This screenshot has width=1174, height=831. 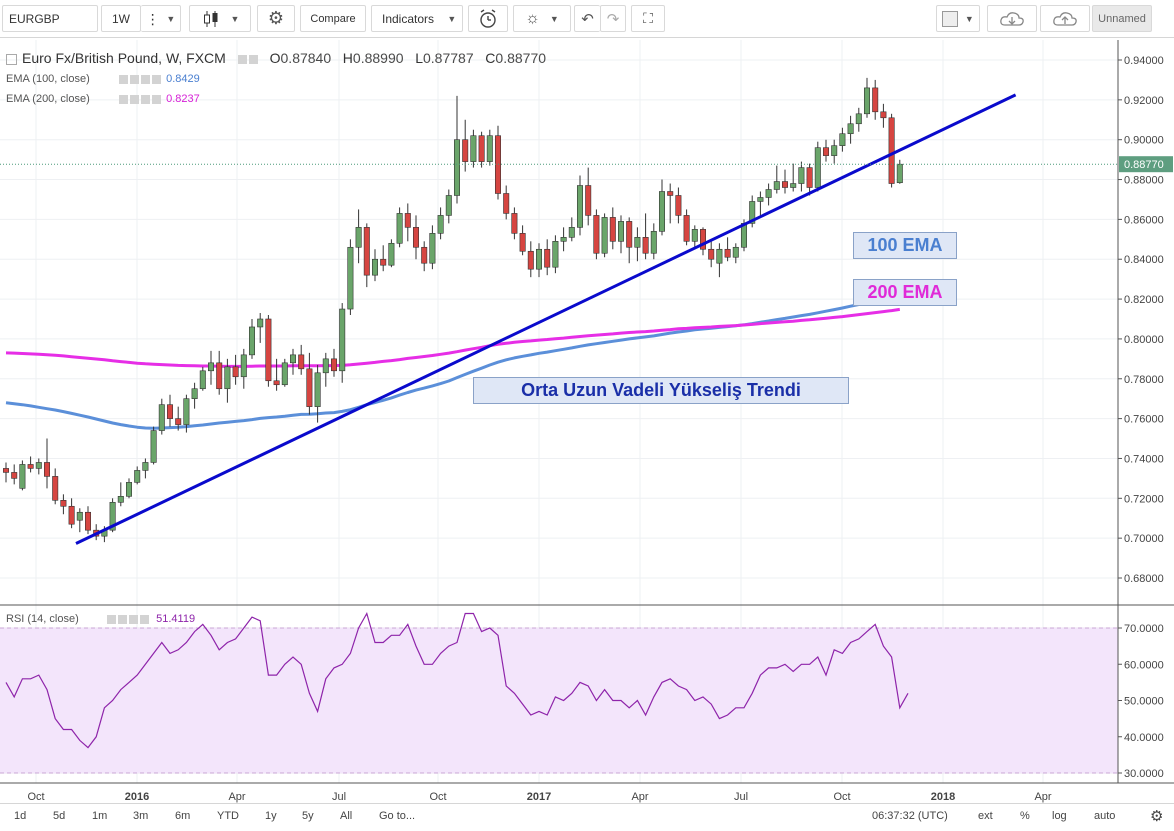 What do you see at coordinates (228, 816) in the screenshot?
I see `range-ytd-button: YTD` at bounding box center [228, 816].